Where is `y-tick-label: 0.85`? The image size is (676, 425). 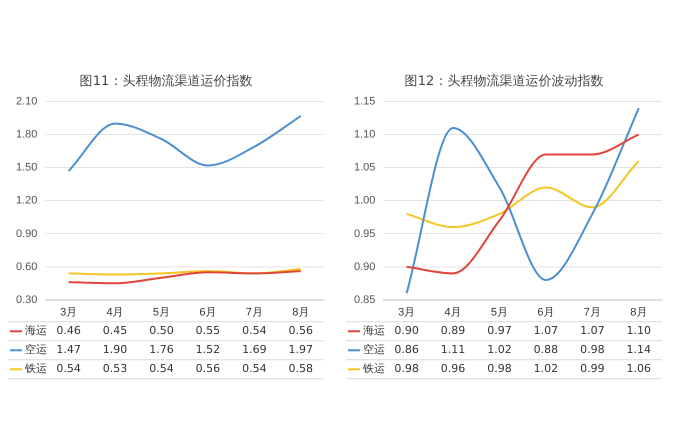
y-tick-label: 0.85 is located at coordinates (365, 300).